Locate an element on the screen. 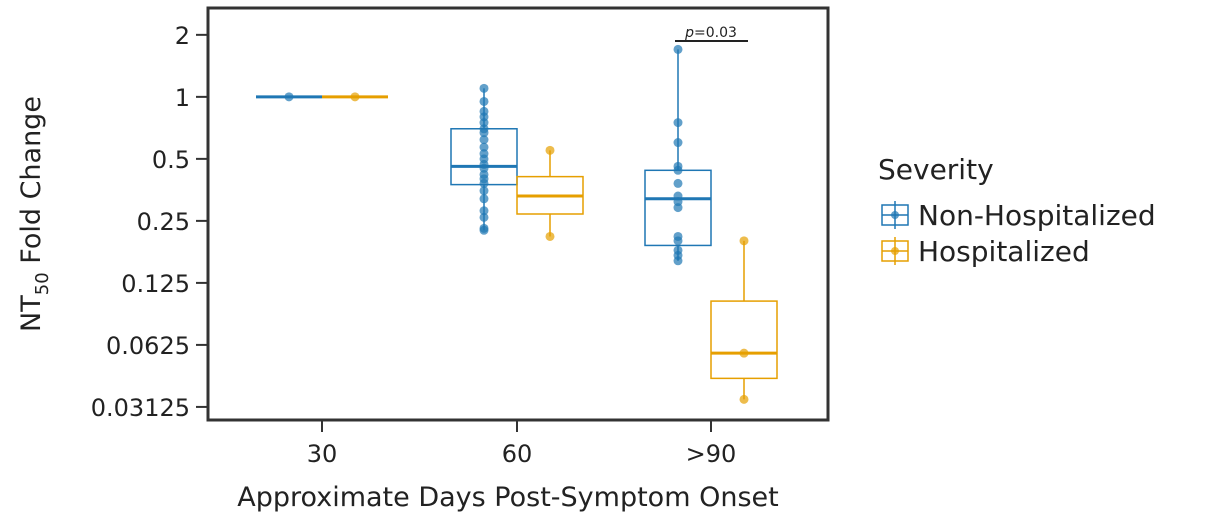  x-axis: 30 60 >90 is located at coordinates (522, 444).